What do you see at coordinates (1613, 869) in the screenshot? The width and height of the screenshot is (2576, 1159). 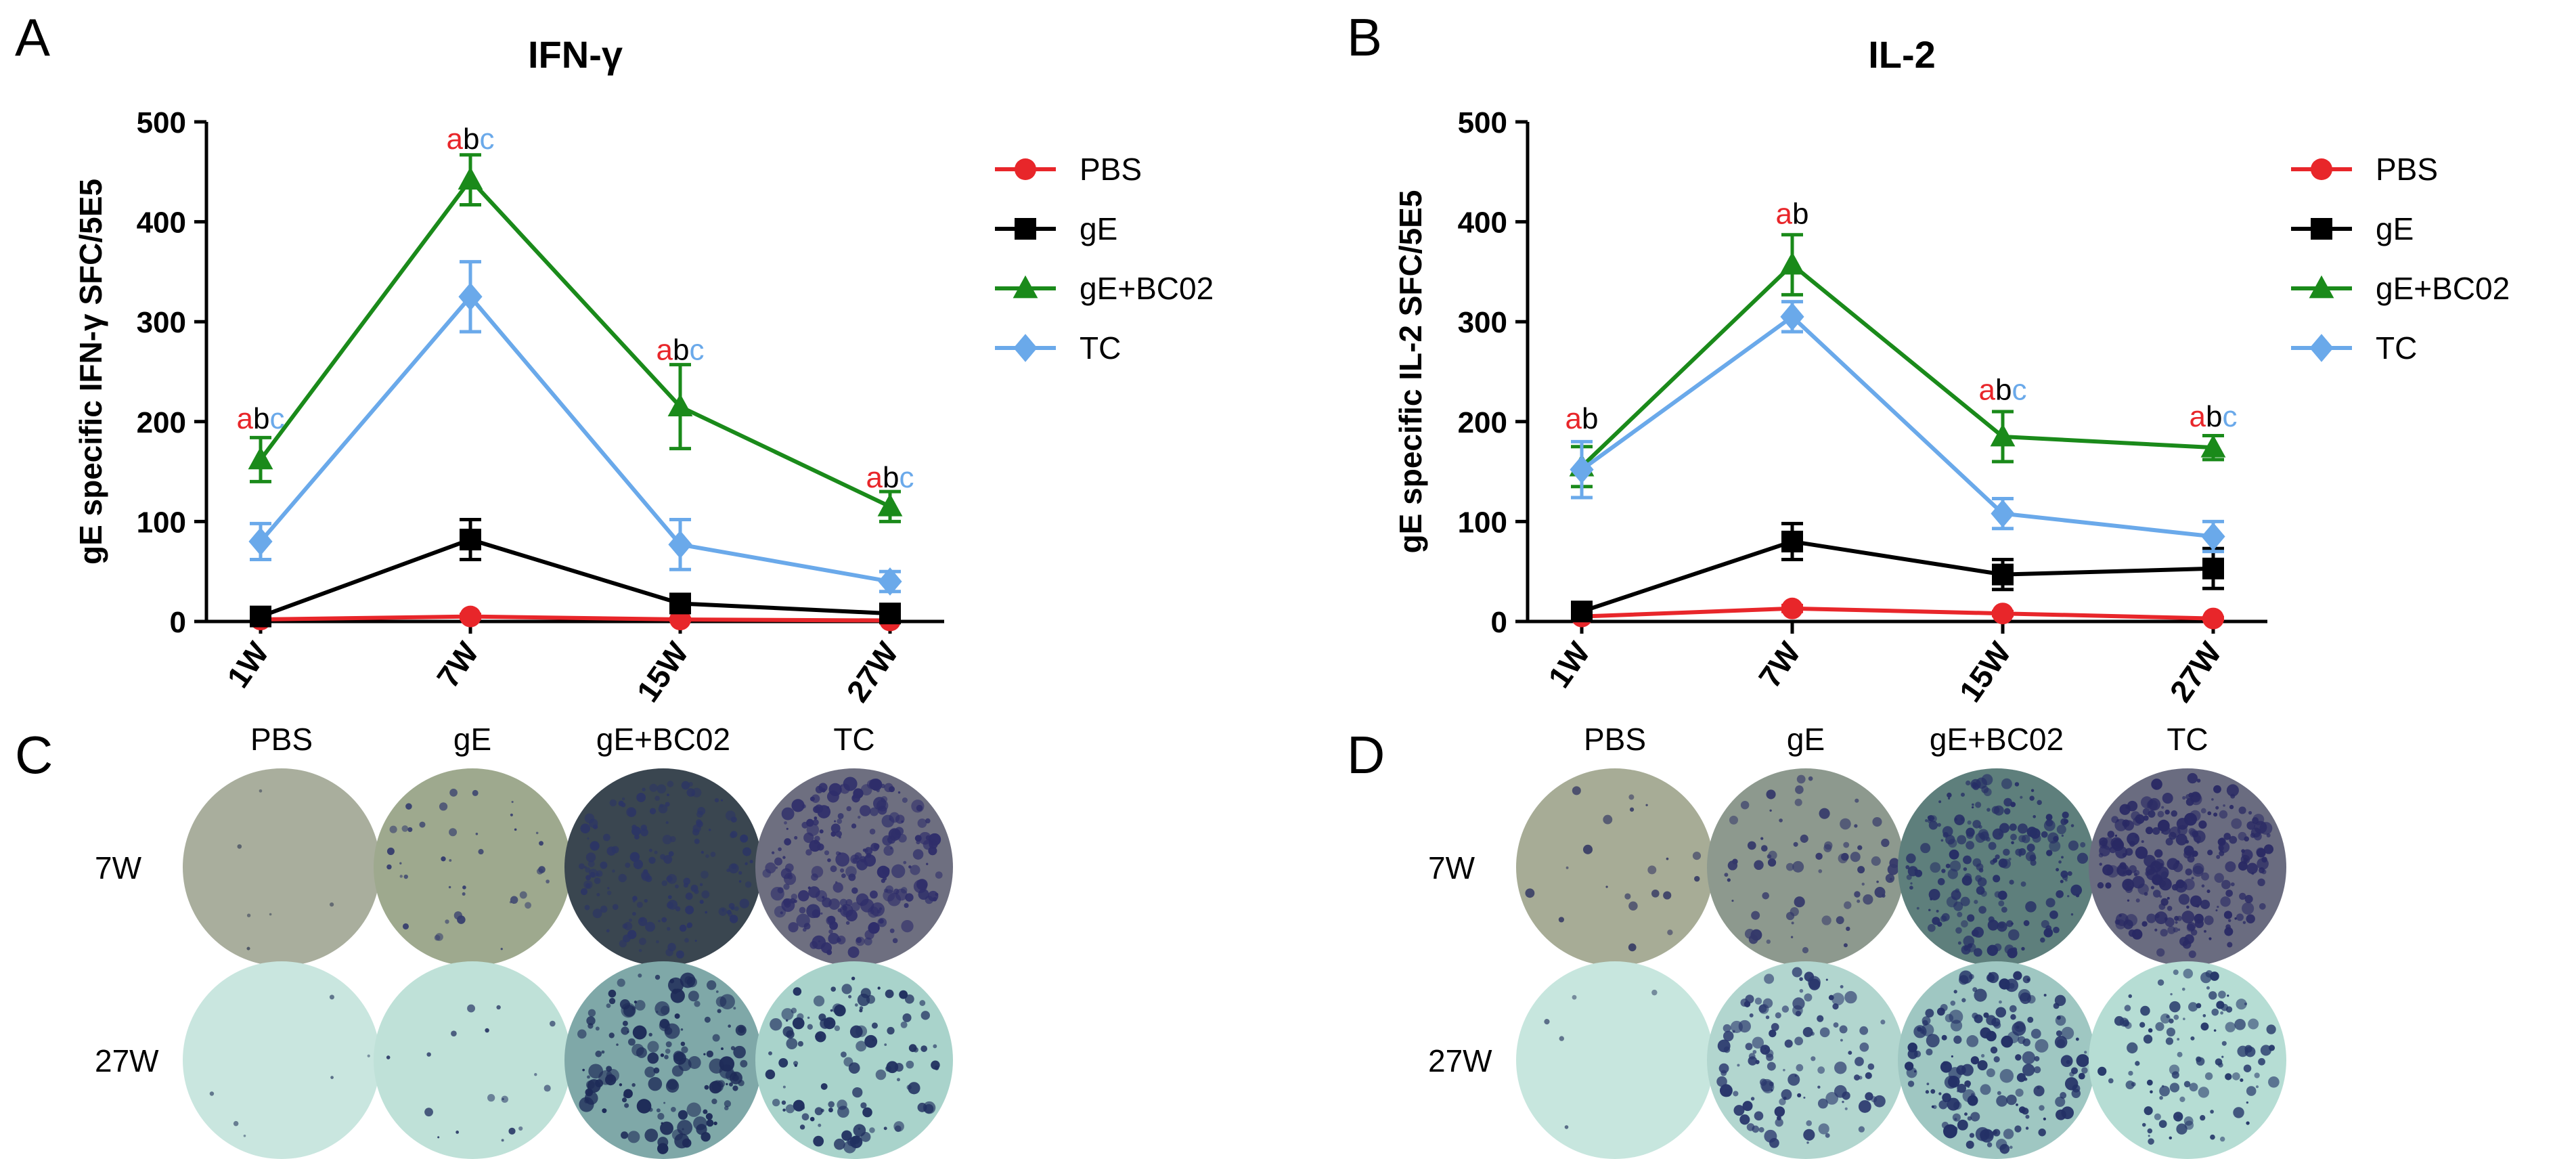 I see `well-spots` at bounding box center [1613, 869].